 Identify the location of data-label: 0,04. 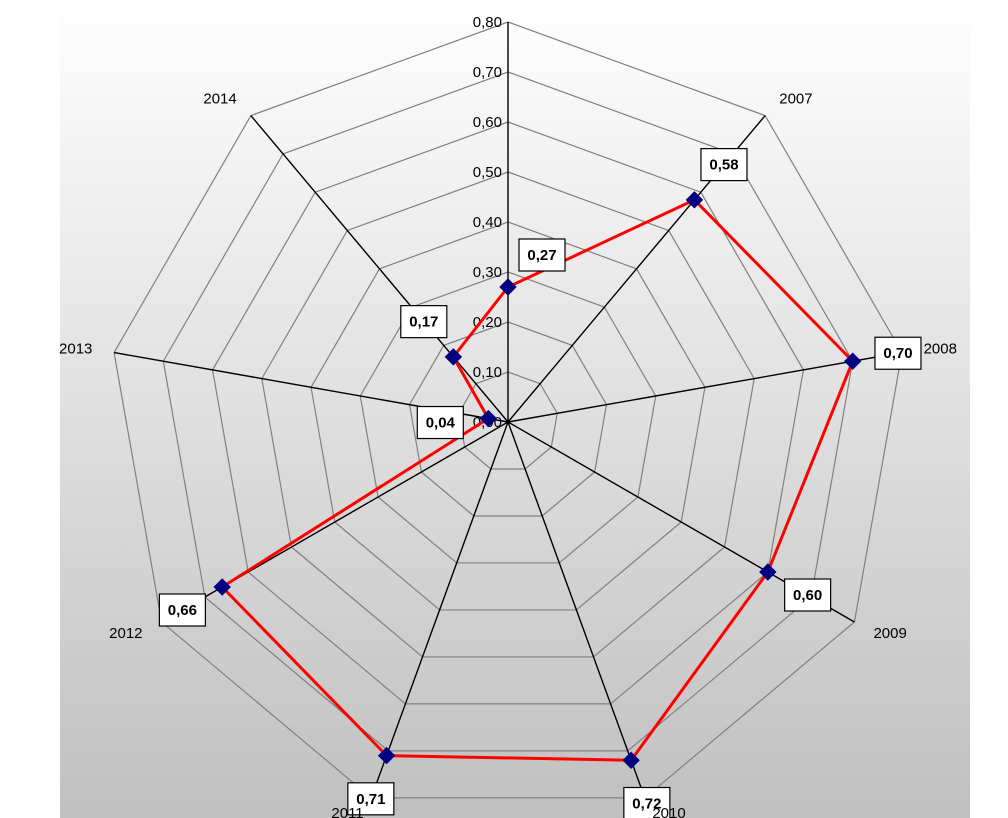
(440, 422).